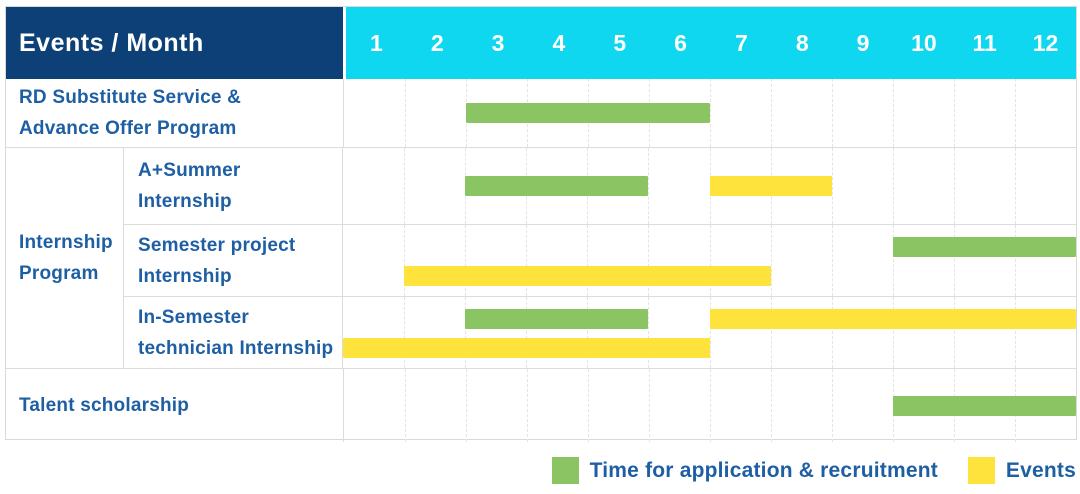 This screenshot has width=1080, height=494. I want to click on legend-item-application: Time for application & recruitment, so click(744, 470).